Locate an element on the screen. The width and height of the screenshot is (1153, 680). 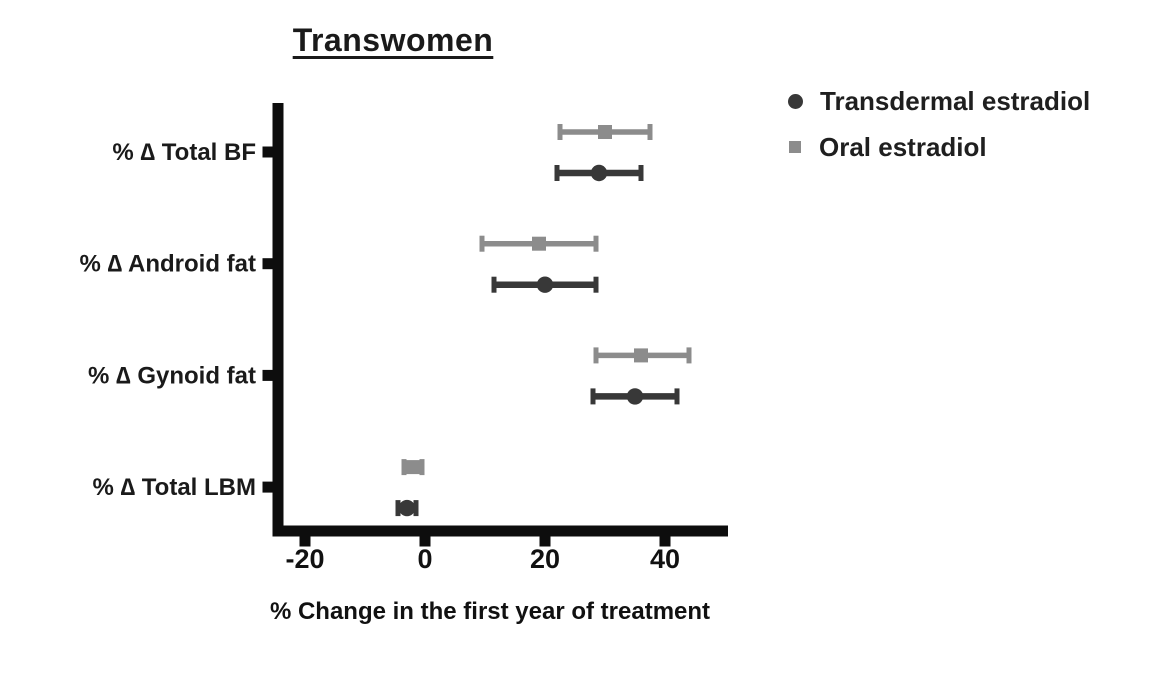
legend-label: Transdermal estradiol is located at coordinates (955, 100).